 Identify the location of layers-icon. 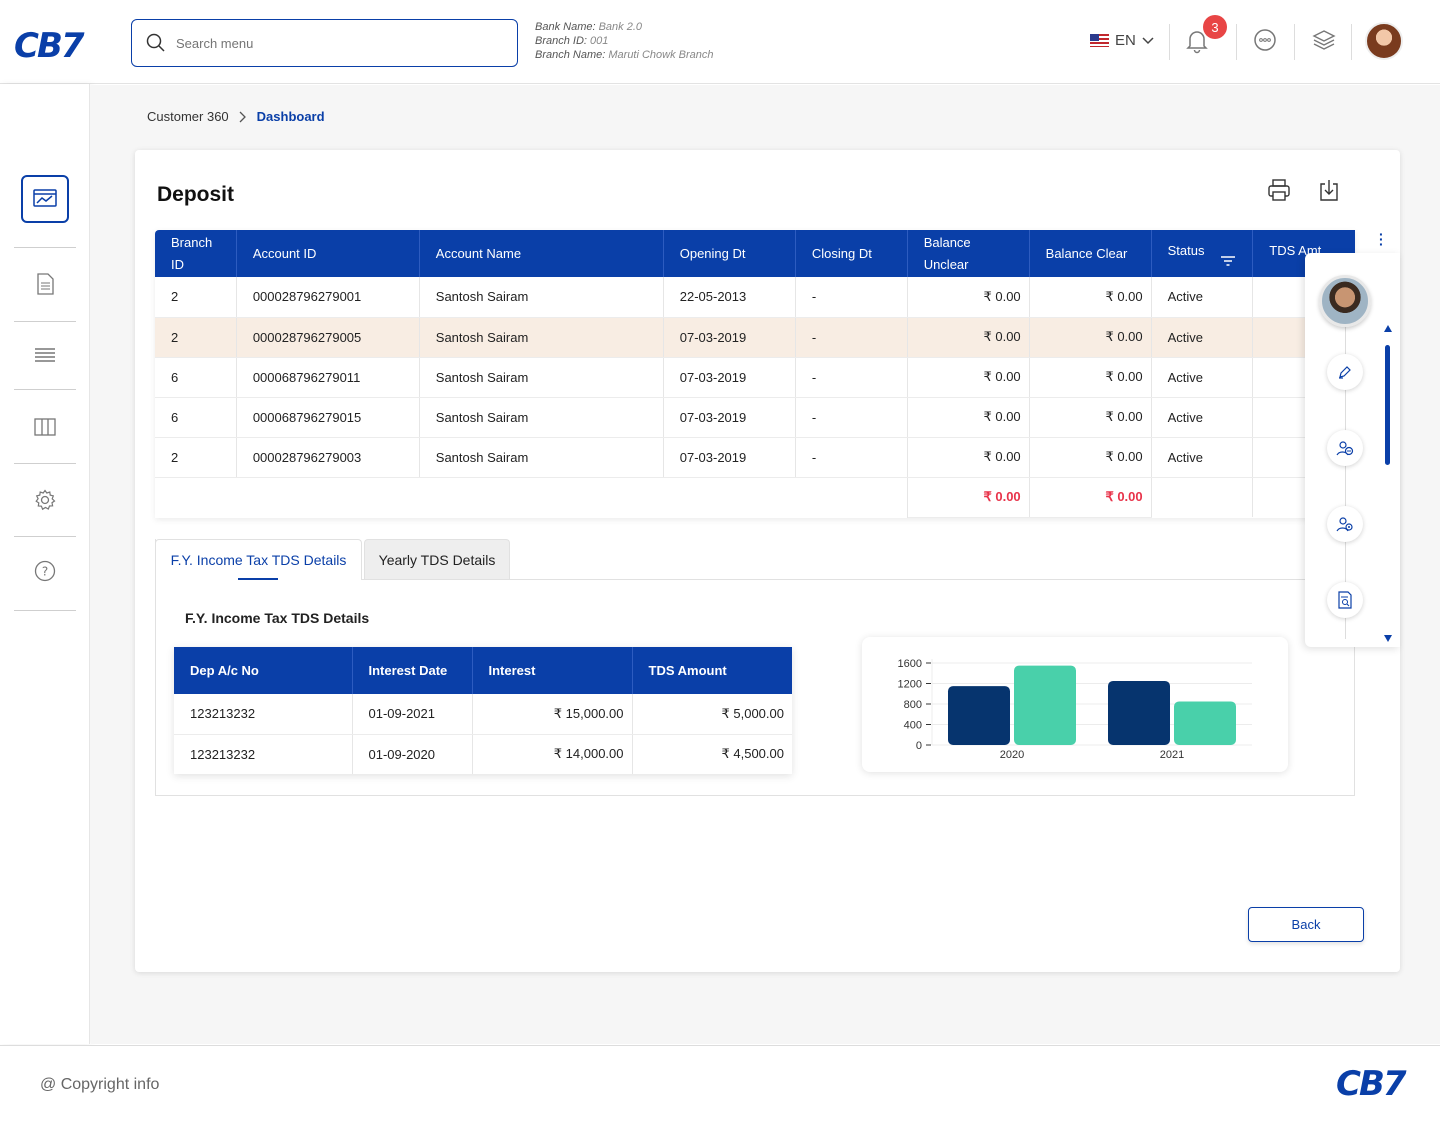
(1324, 40).